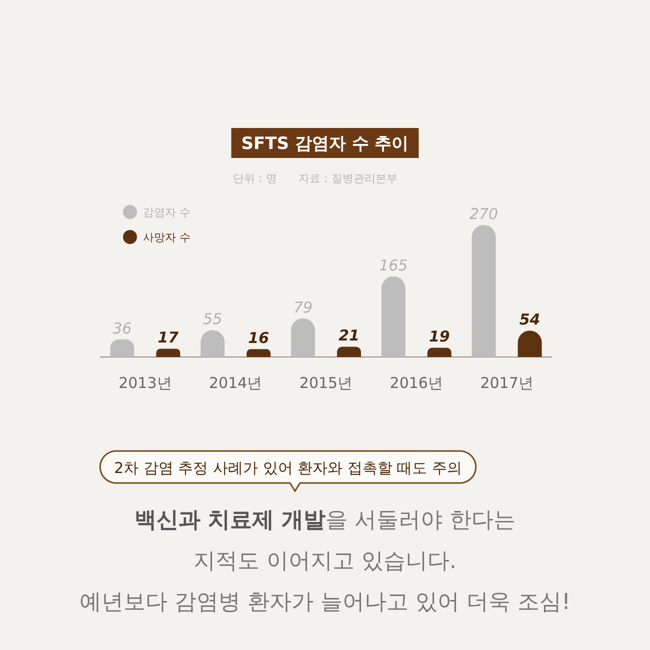  Describe the element at coordinates (212, 319) in the screenshot. I see `data-label: 55` at that location.